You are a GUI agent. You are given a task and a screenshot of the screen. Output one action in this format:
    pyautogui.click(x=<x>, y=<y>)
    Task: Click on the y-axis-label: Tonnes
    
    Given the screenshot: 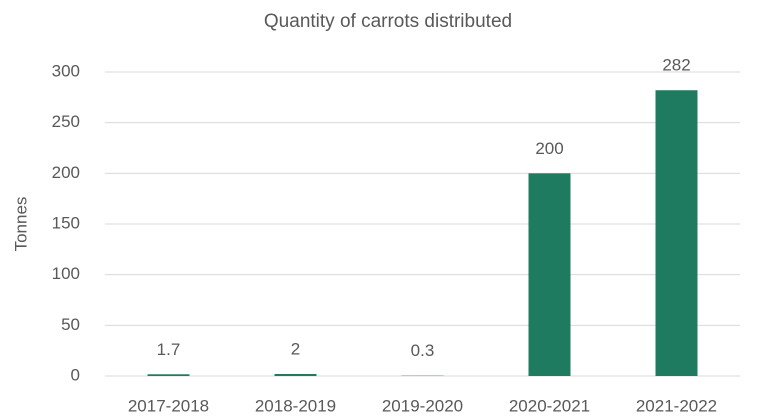 What is the action you would take?
    pyautogui.click(x=20, y=224)
    